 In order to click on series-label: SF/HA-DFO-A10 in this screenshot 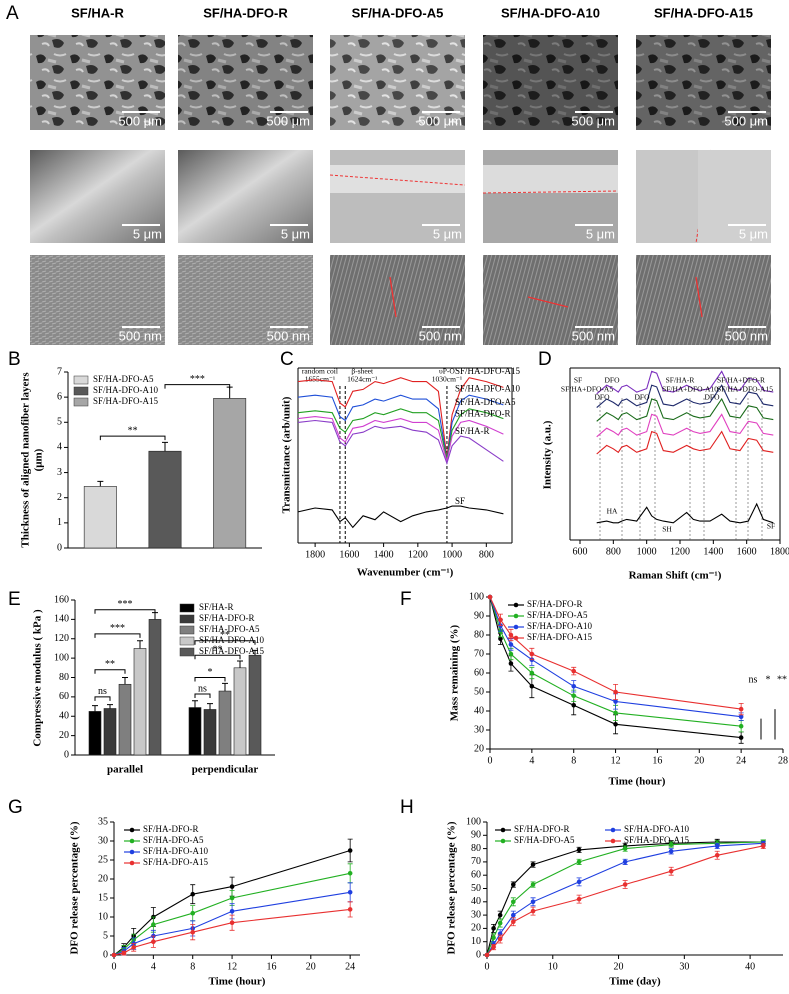, I will do `click(488, 388)`.